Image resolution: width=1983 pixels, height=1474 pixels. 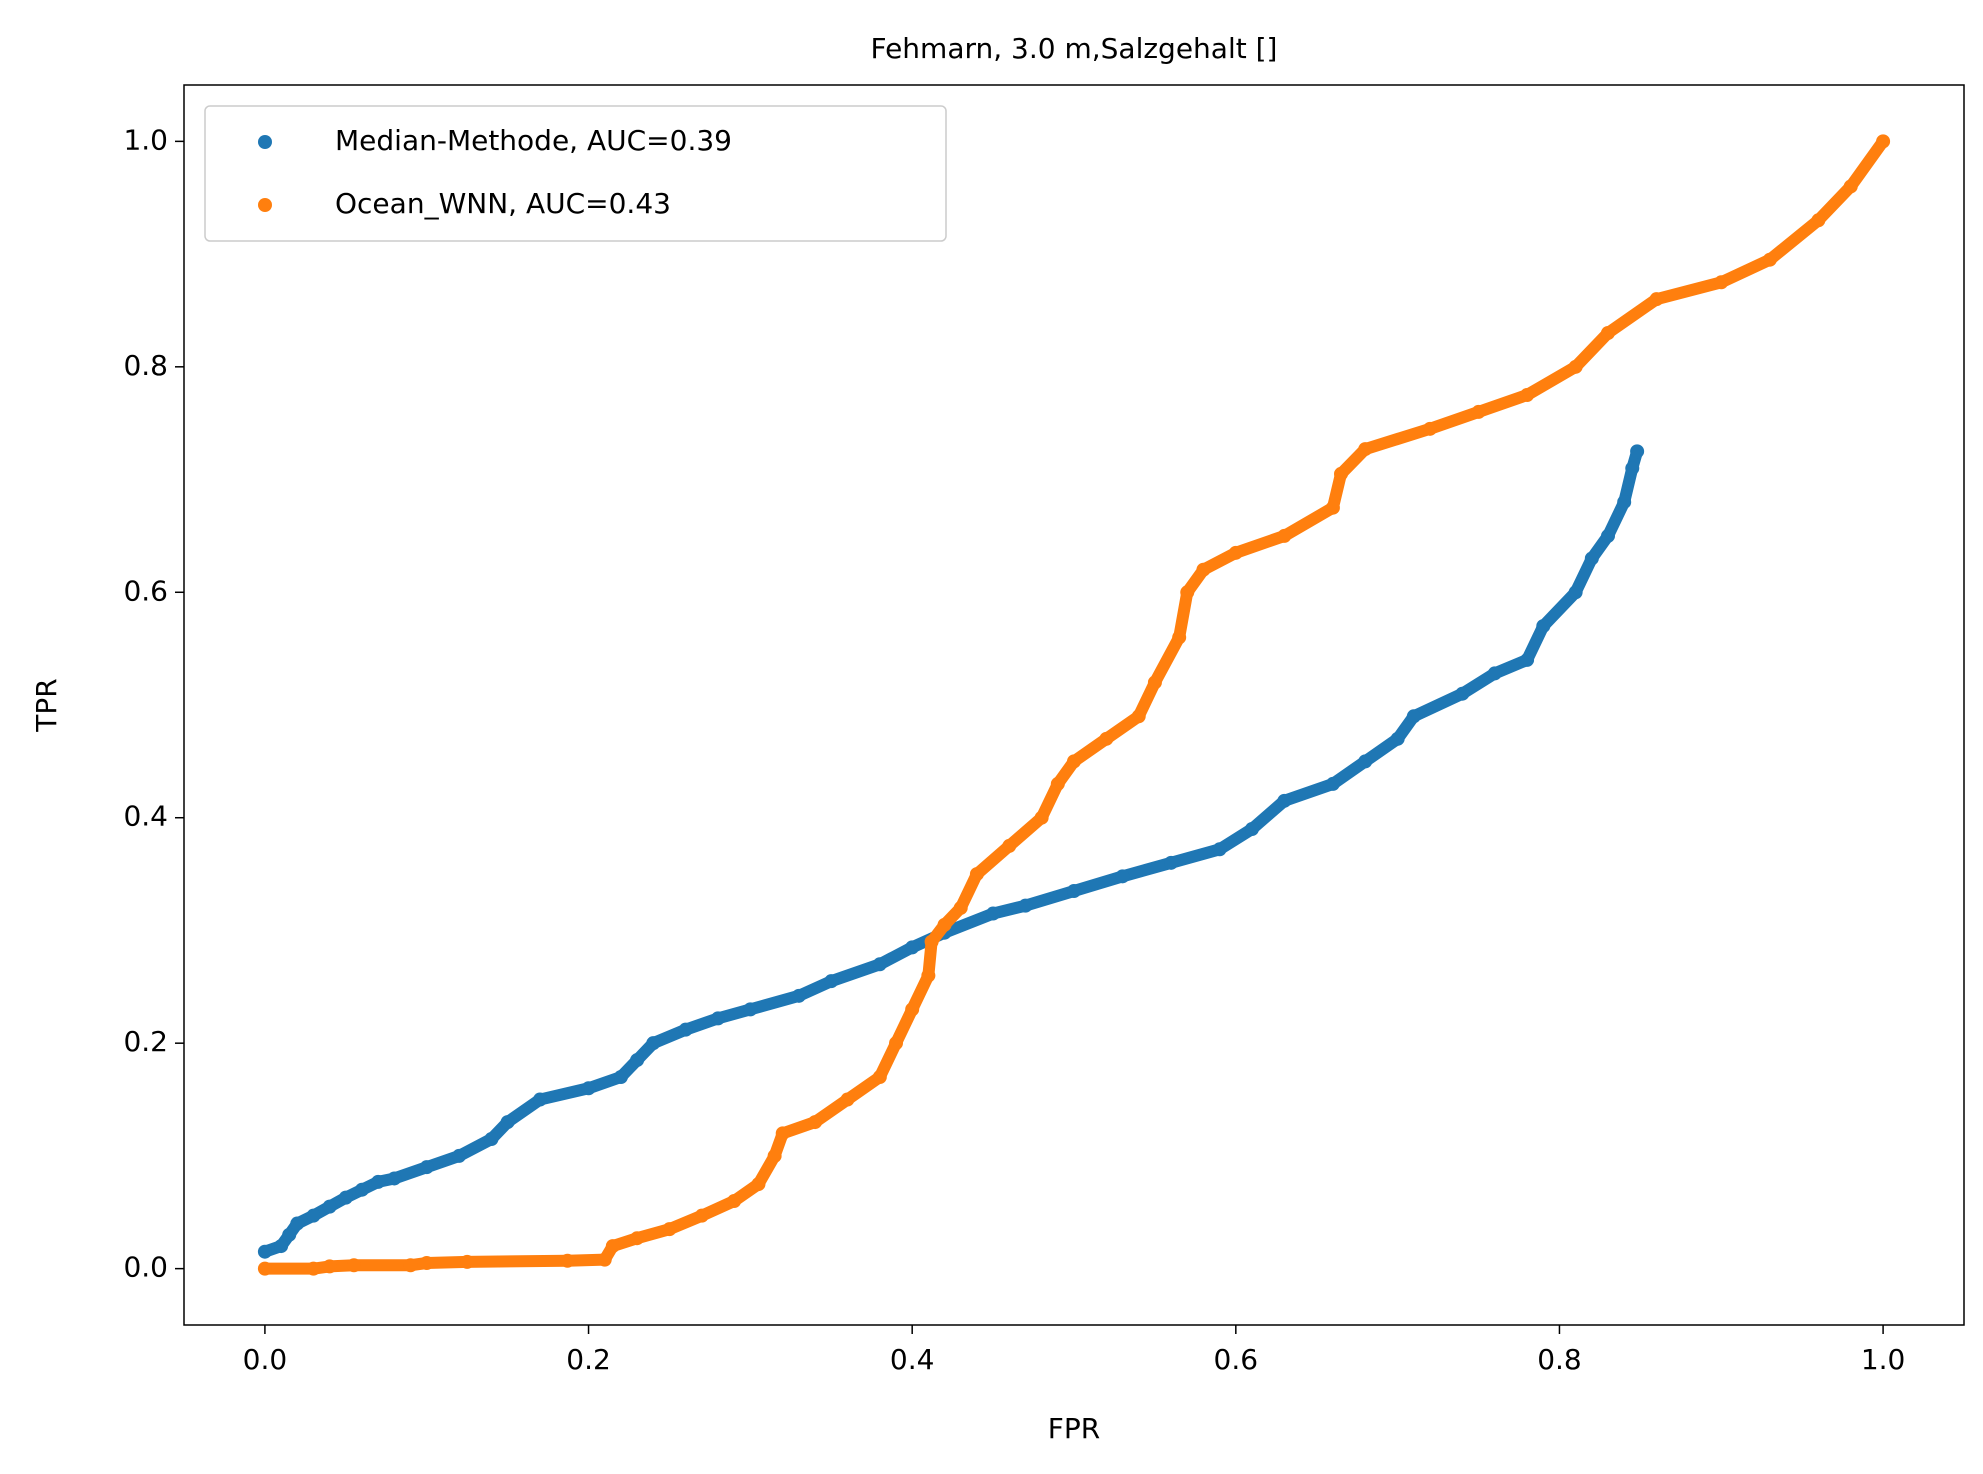 I want to click on y-axis-label: TPR, so click(x=46, y=705).